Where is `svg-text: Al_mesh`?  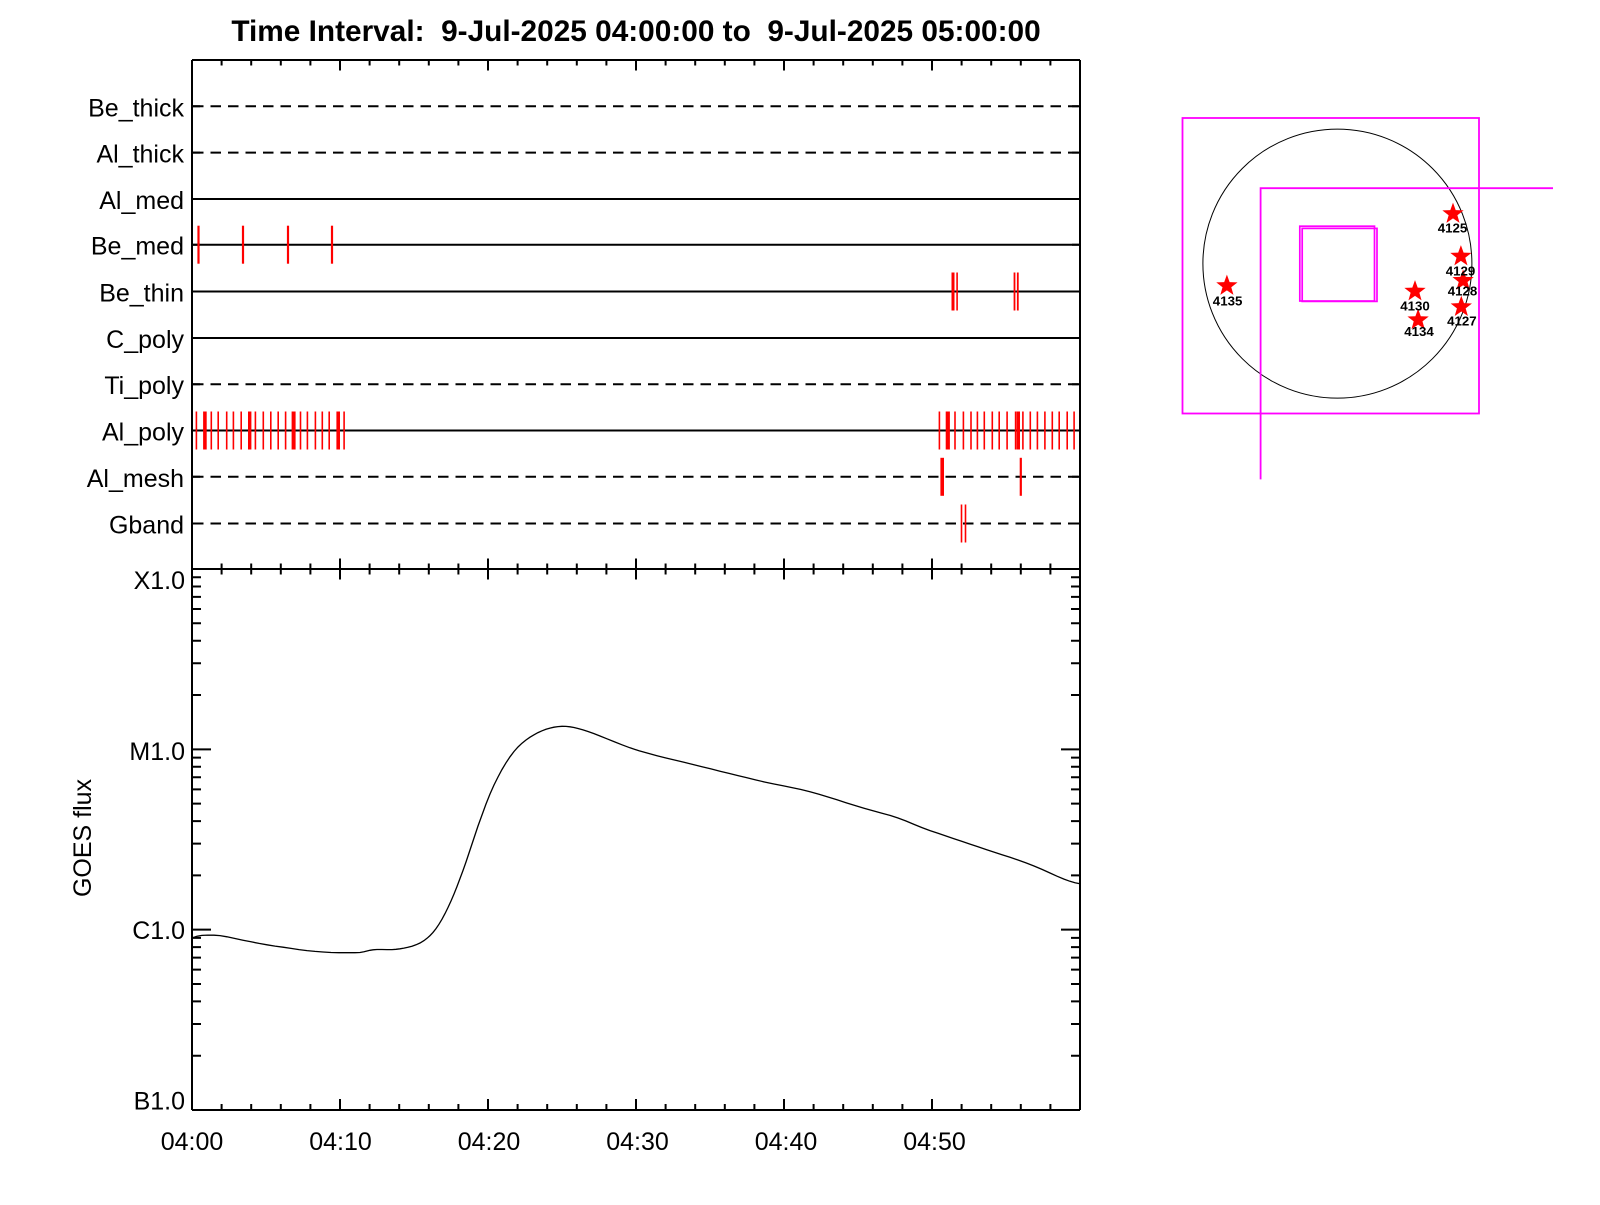 svg-text: Al_mesh is located at coordinates (135, 479).